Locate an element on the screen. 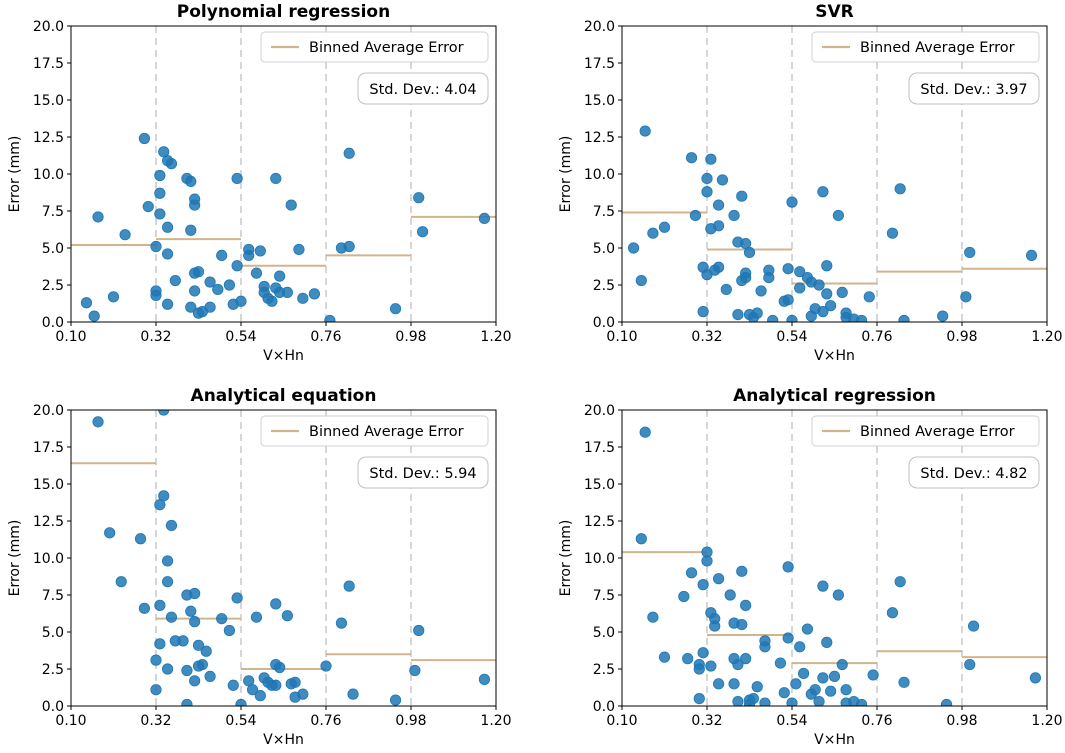  x-tick-label: 0.54 is located at coordinates (240, 337).